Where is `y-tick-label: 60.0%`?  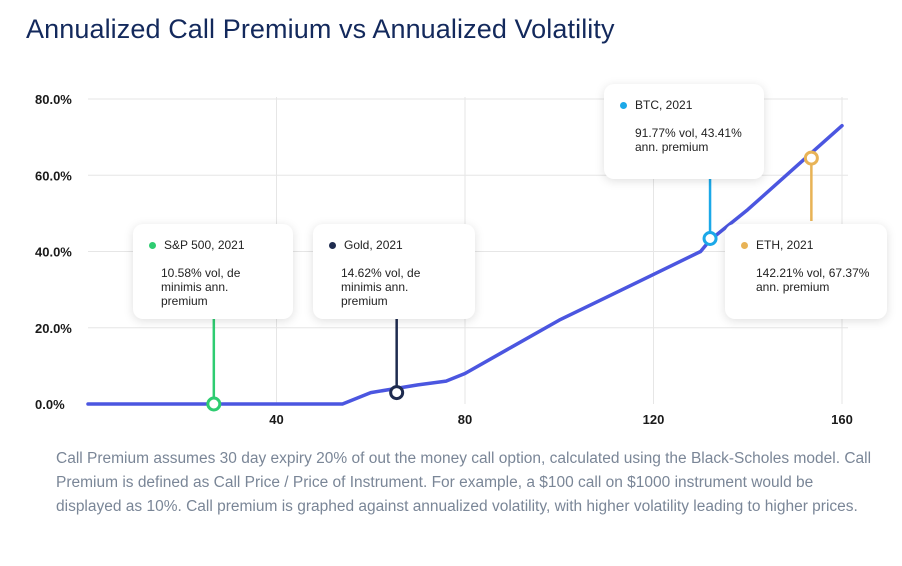
y-tick-label: 60.0% is located at coordinates (53, 175).